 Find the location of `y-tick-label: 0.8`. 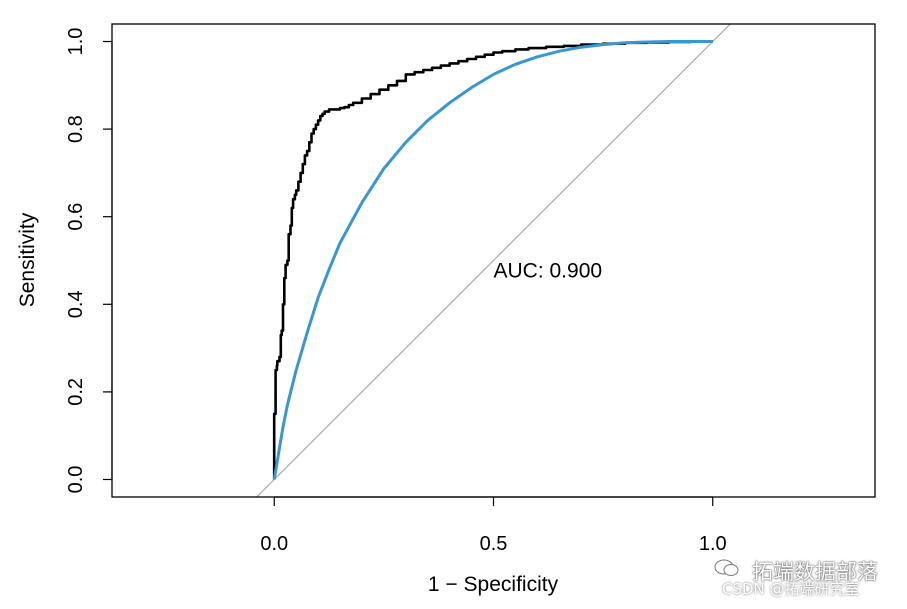

y-tick-label: 0.8 is located at coordinates (76, 129).